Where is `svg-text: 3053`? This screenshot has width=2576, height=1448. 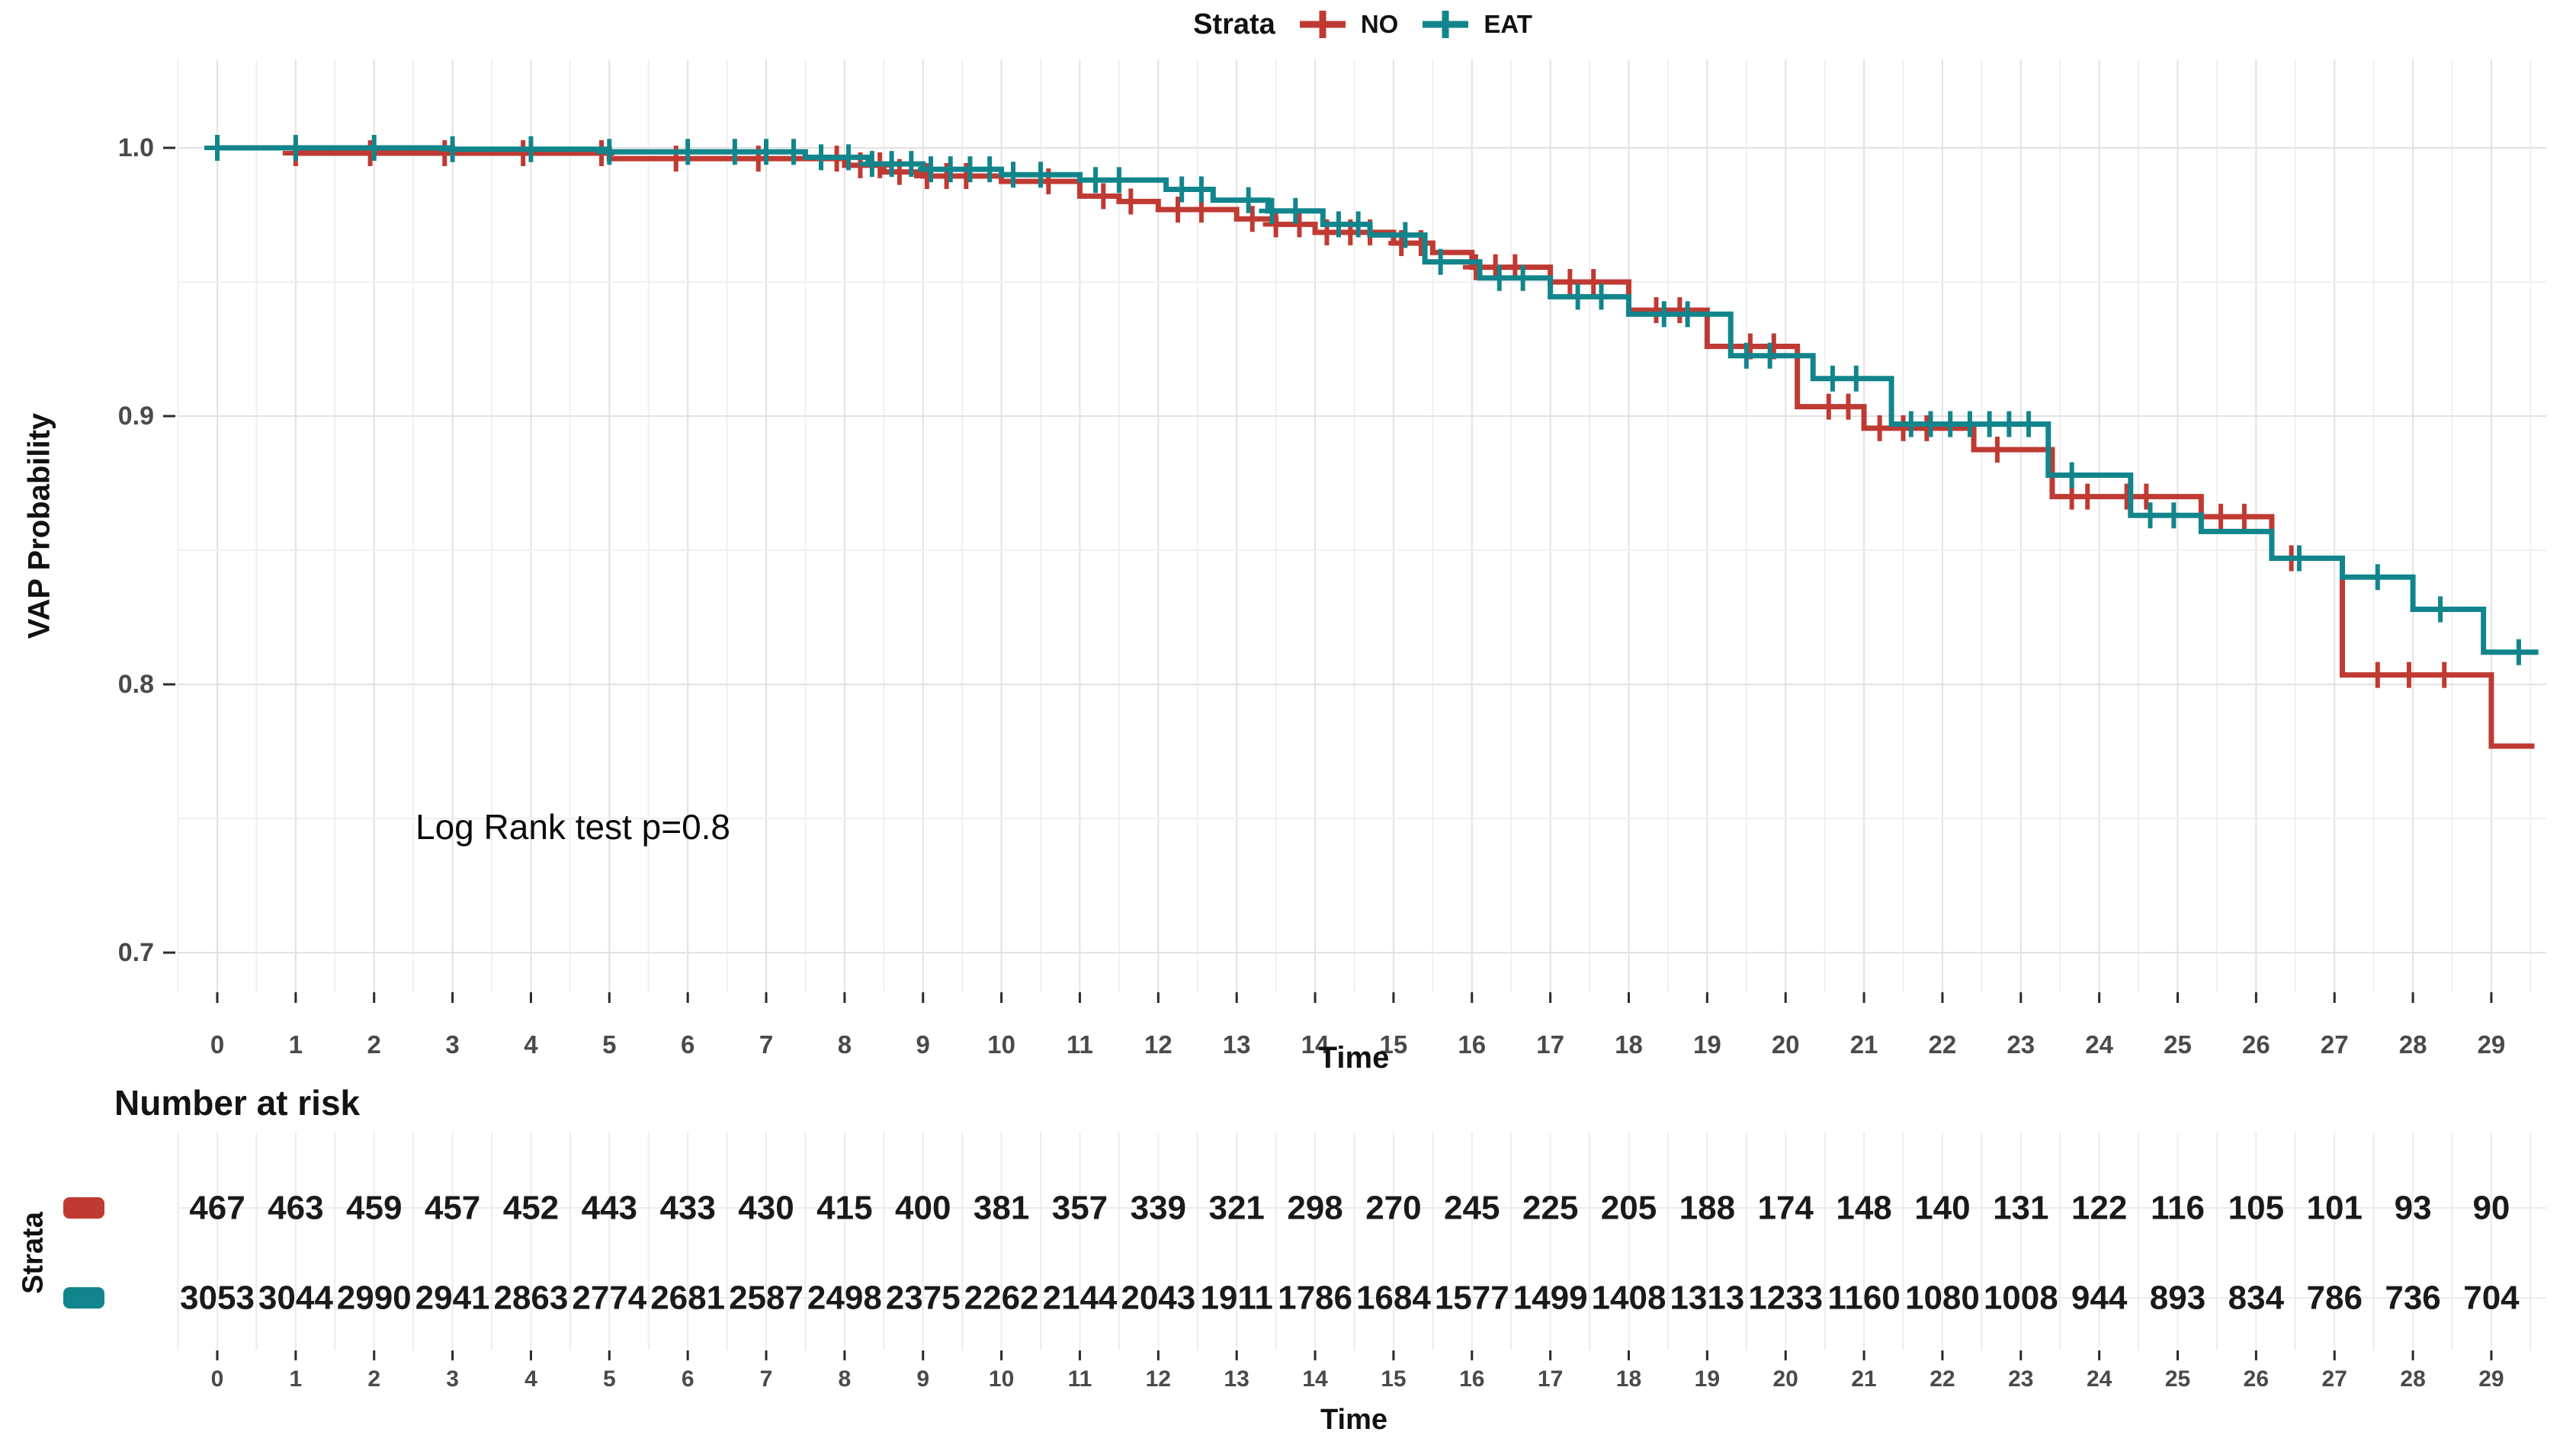 svg-text: 3053 is located at coordinates (217, 1298).